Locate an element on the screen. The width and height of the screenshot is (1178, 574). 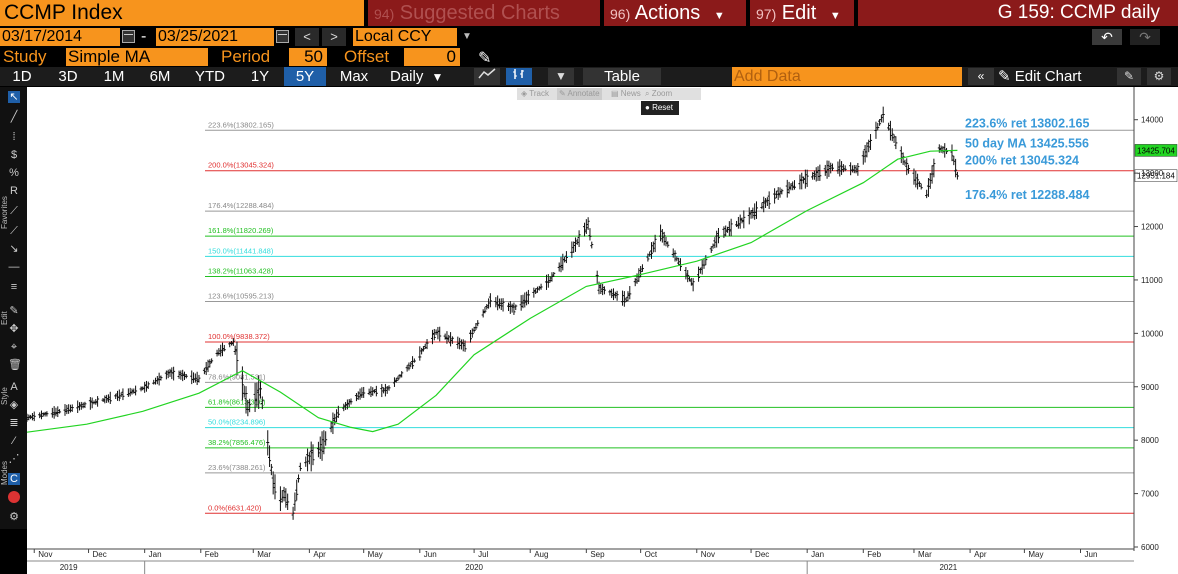
zoom-tool: ⌕ Zoom is located at coordinates (659, 93).